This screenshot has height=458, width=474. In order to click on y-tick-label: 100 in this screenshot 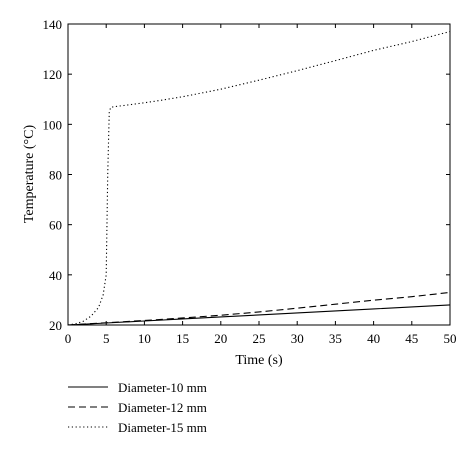, I will do `click(53, 124)`.